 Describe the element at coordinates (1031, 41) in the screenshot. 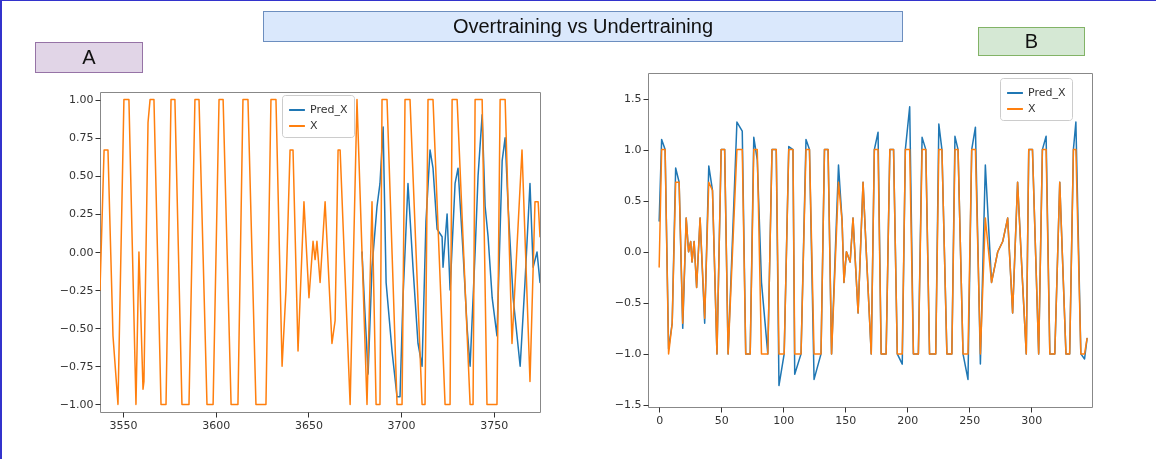

I see `chart-title: B` at that location.